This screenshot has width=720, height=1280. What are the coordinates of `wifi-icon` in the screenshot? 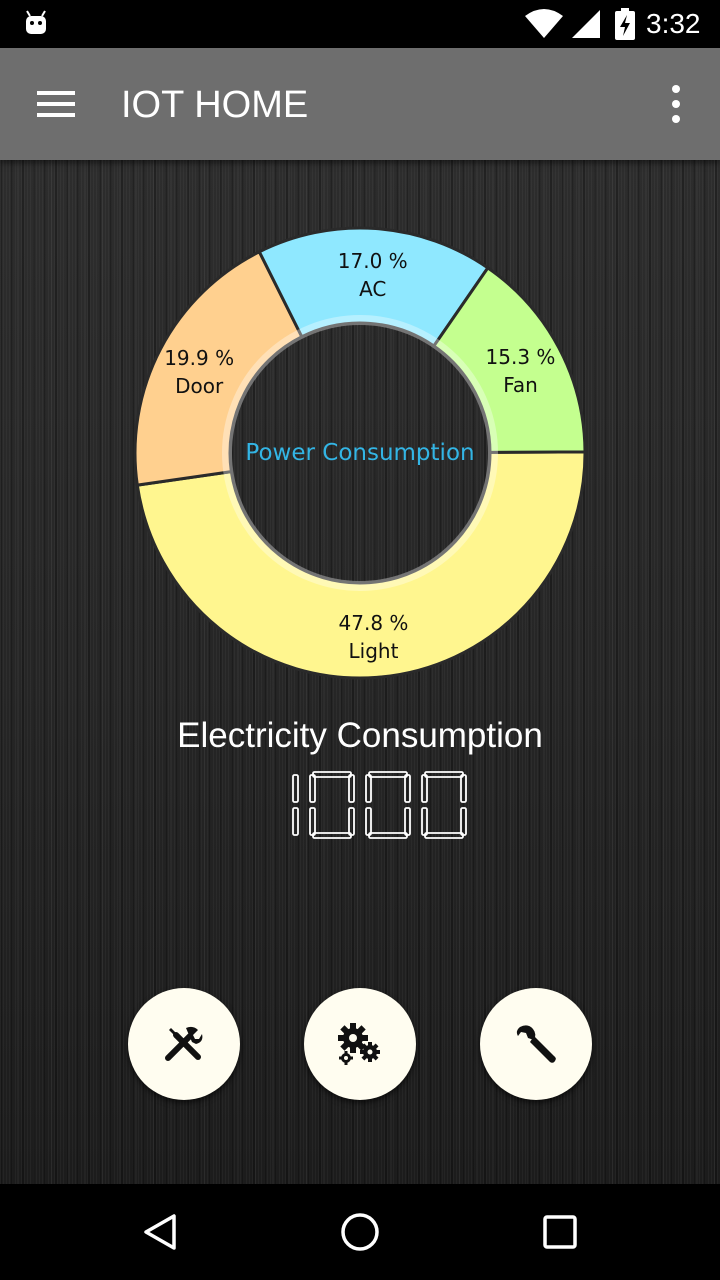 It's located at (544, 23).